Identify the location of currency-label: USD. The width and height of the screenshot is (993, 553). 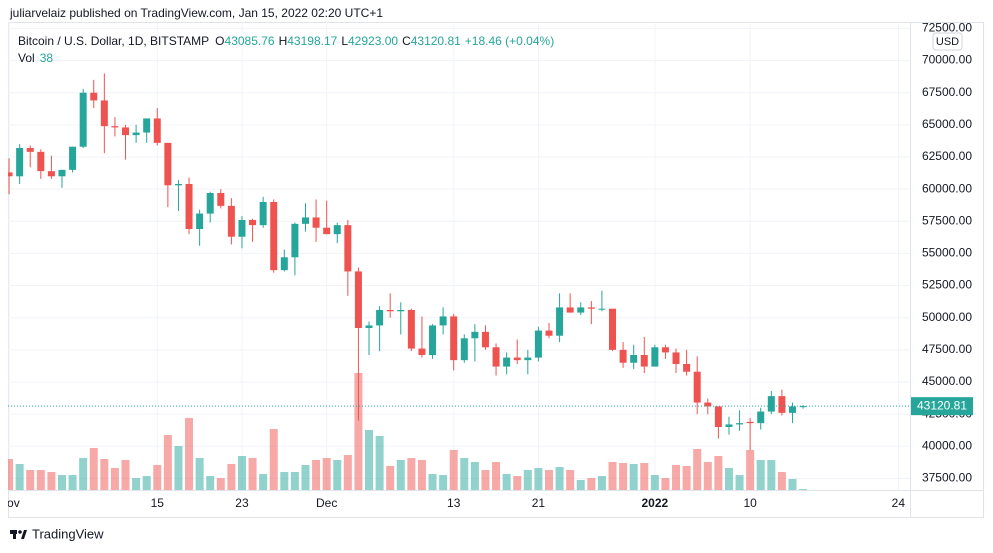
(947, 42).